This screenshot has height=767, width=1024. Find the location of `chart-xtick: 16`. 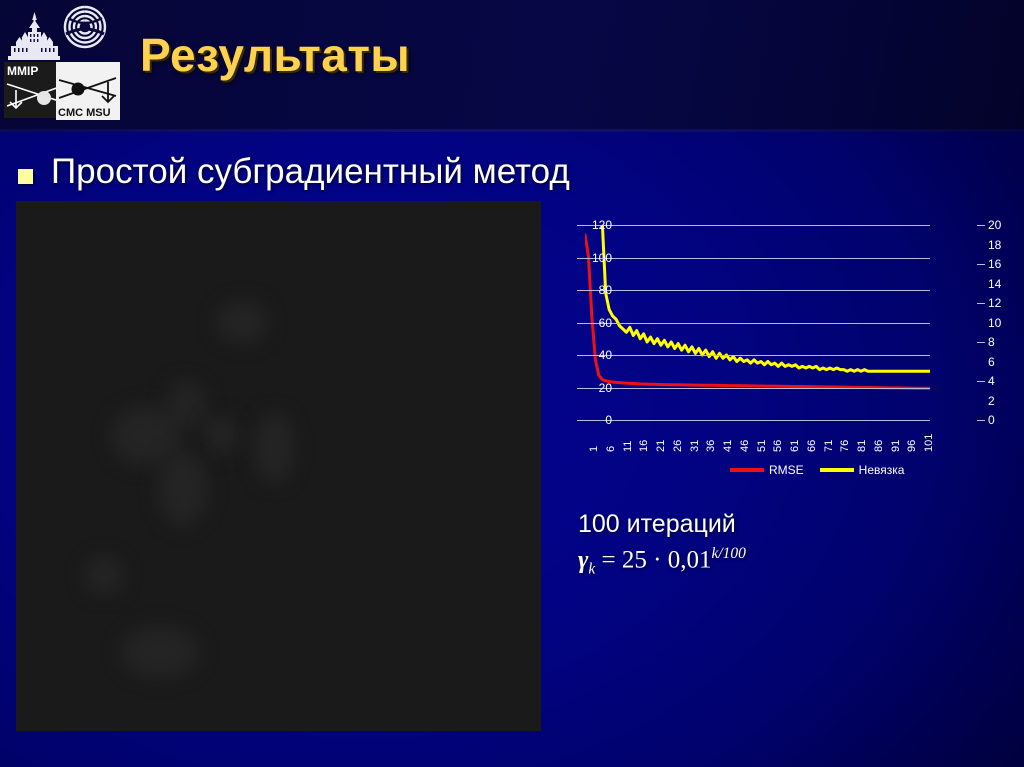

chart-xtick: 16 is located at coordinates (644, 445).